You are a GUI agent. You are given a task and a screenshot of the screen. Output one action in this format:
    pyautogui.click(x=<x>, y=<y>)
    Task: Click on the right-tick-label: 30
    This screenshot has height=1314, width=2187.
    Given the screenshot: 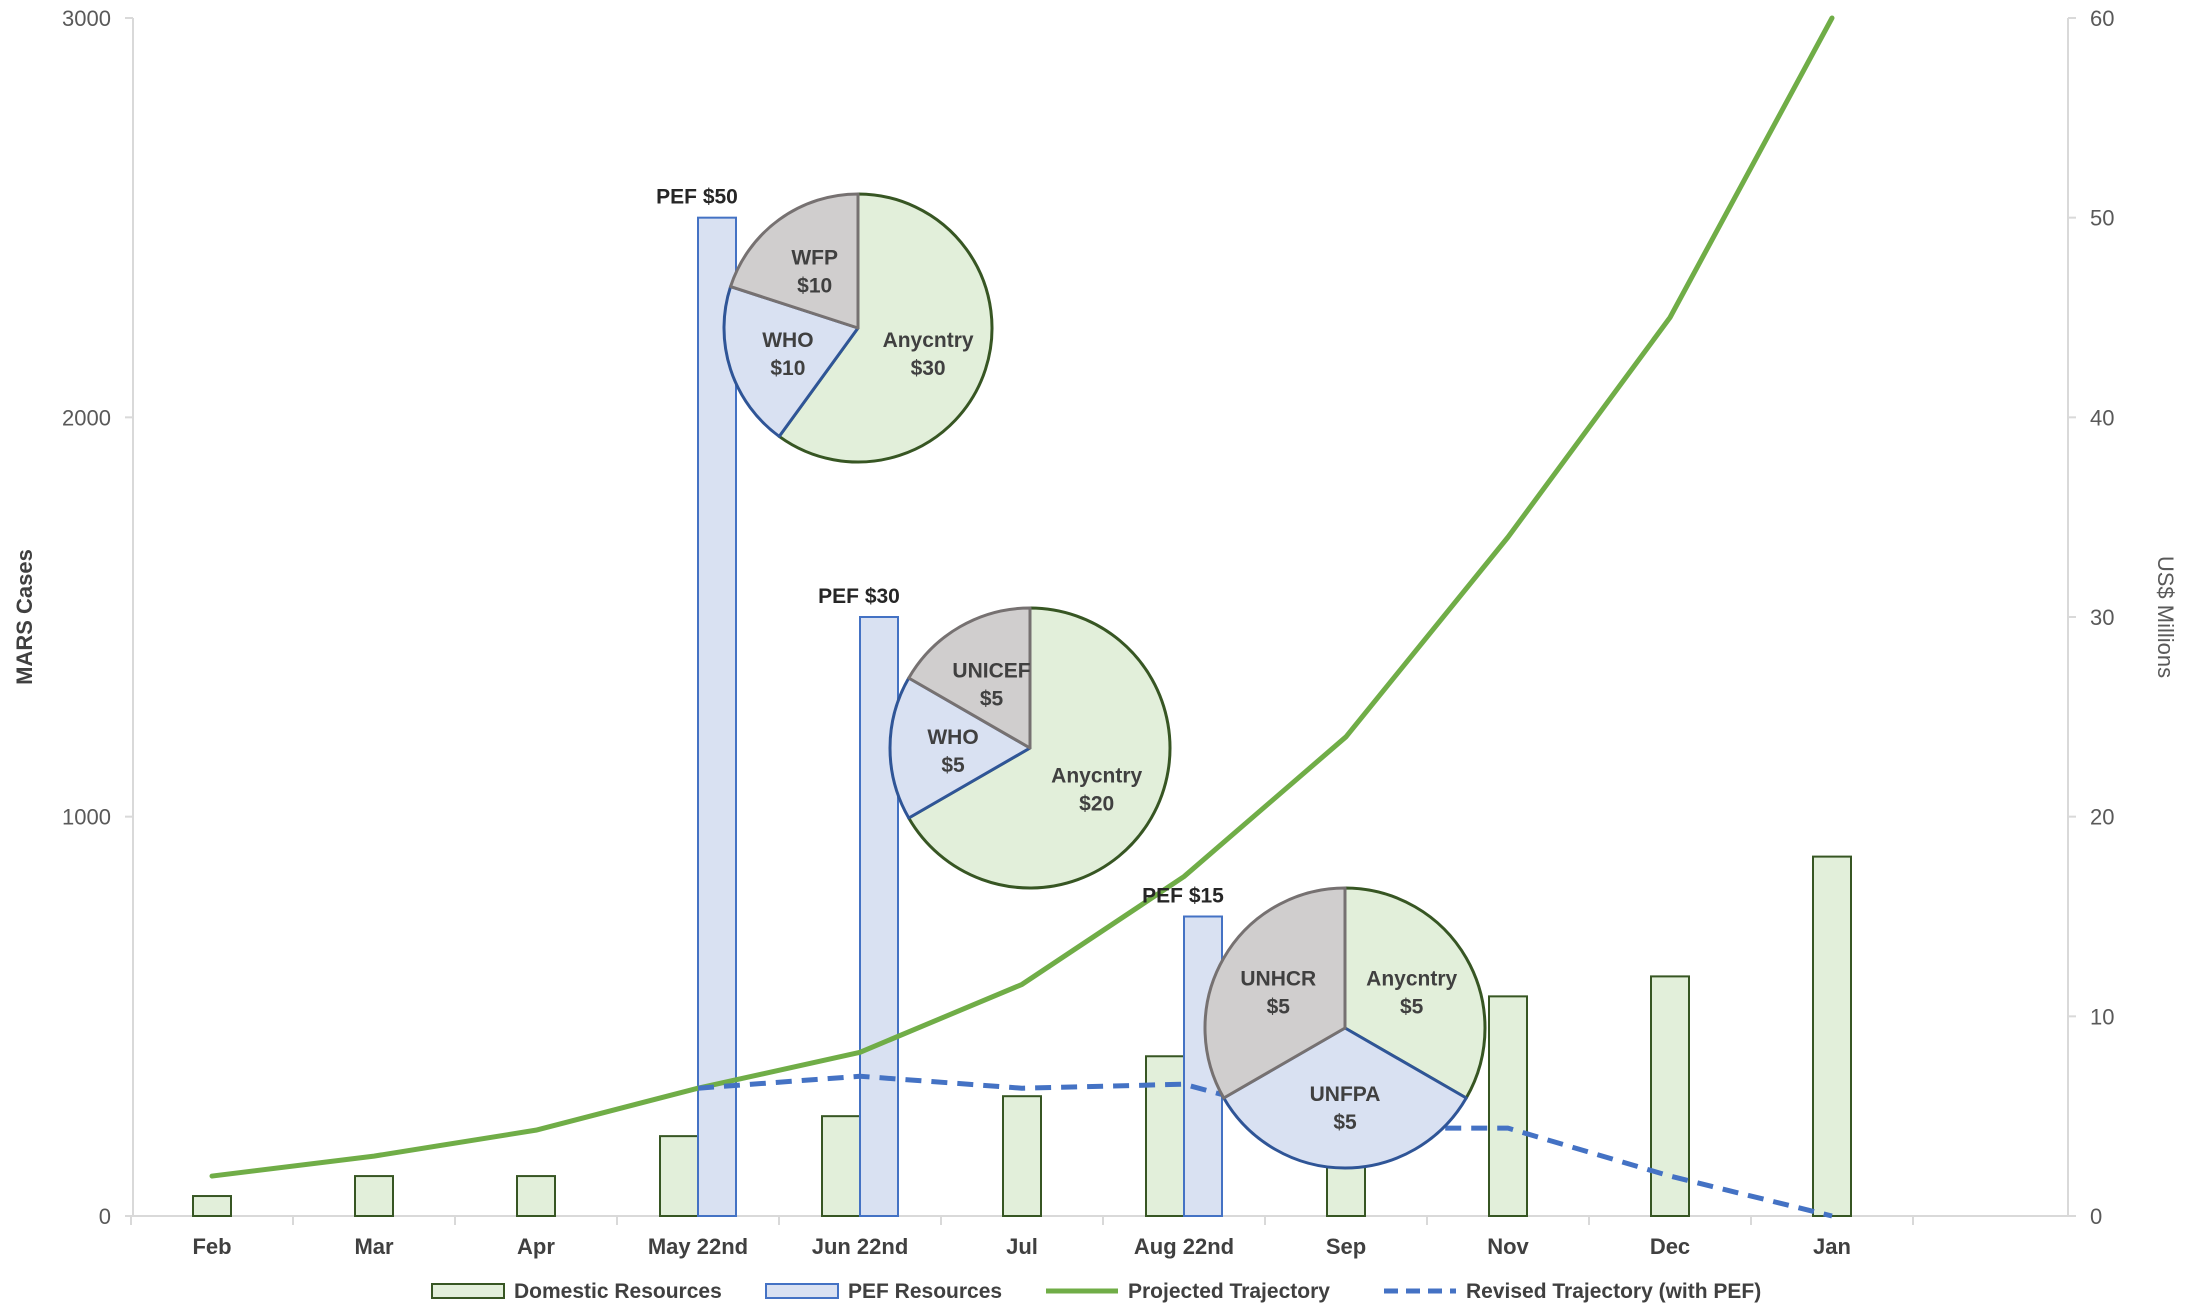 What is the action you would take?
    pyautogui.click(x=2102, y=617)
    